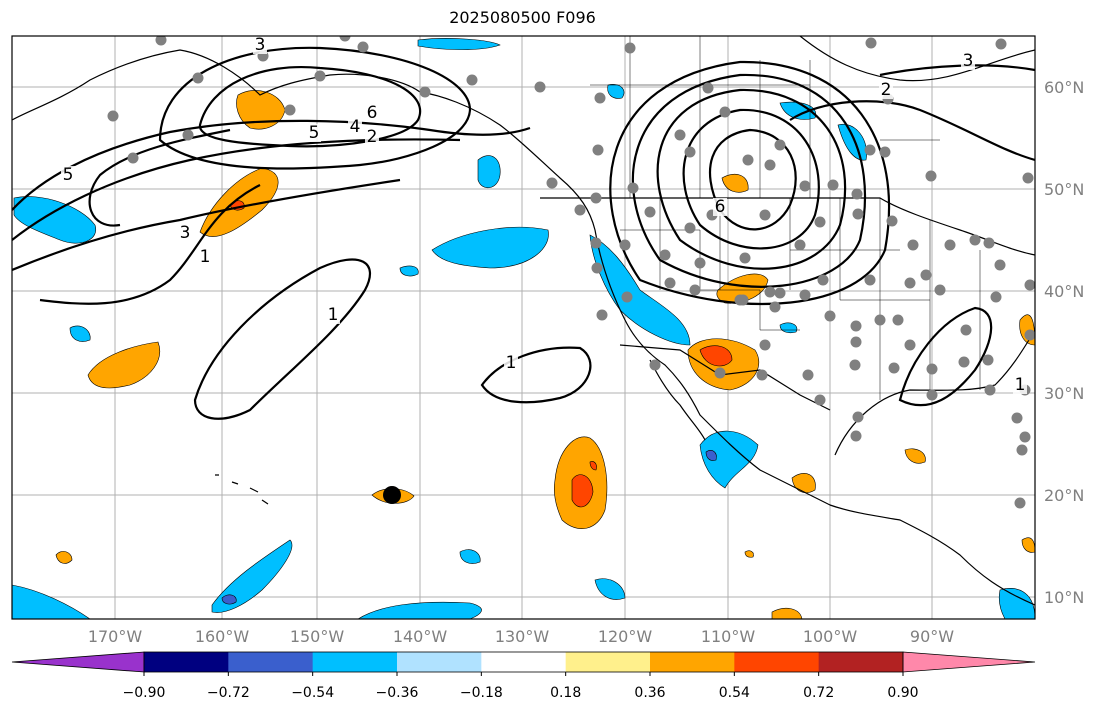 Image resolution: width=1105 pixels, height=712 pixels. What do you see at coordinates (728, 636) in the screenshot?
I see `lon-label: 110°W` at bounding box center [728, 636].